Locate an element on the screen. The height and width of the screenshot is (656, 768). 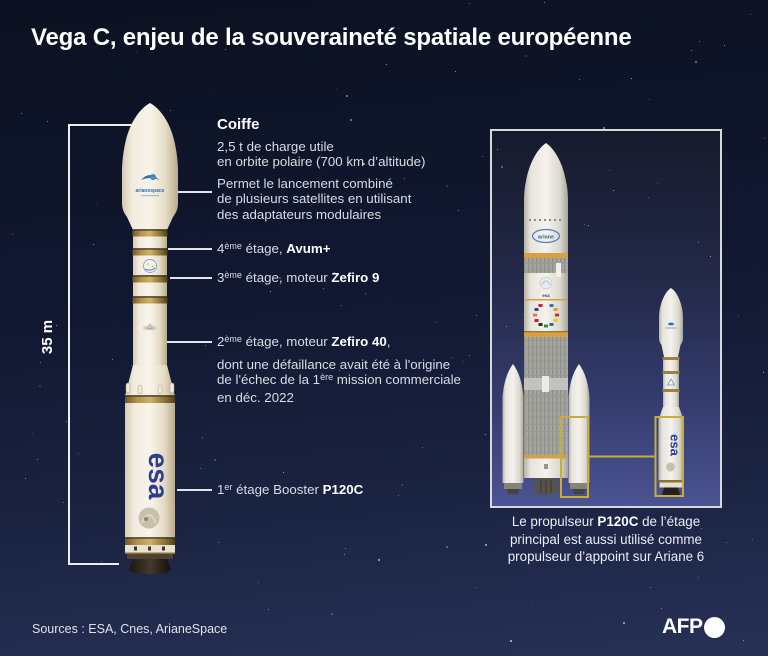
svg-text: ariane is located at coordinates (546, 238).